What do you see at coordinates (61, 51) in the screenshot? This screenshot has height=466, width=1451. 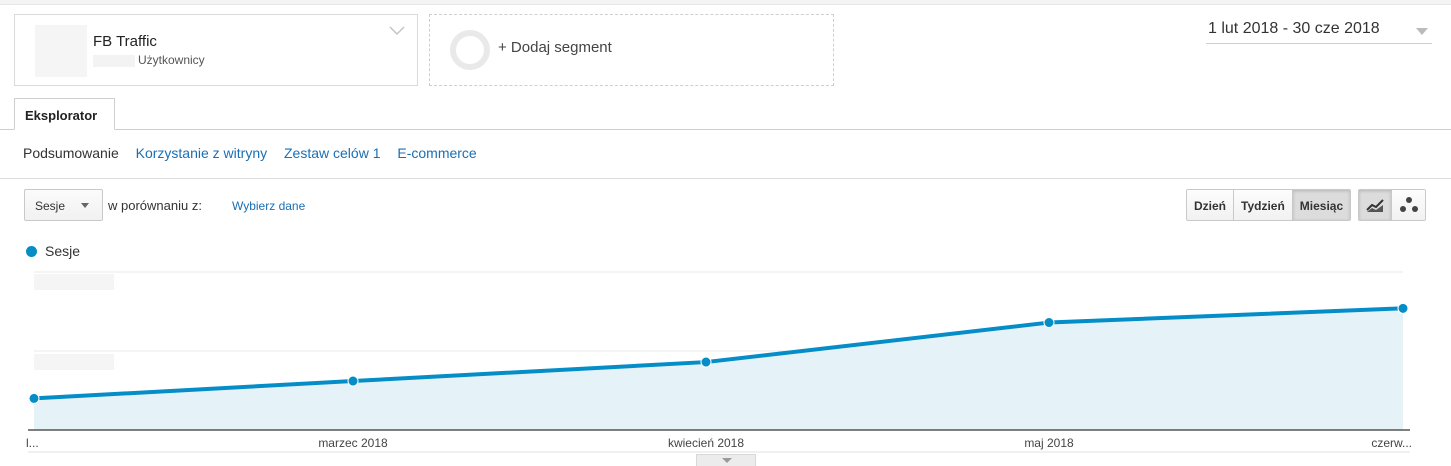 I see `segment-avatar` at bounding box center [61, 51].